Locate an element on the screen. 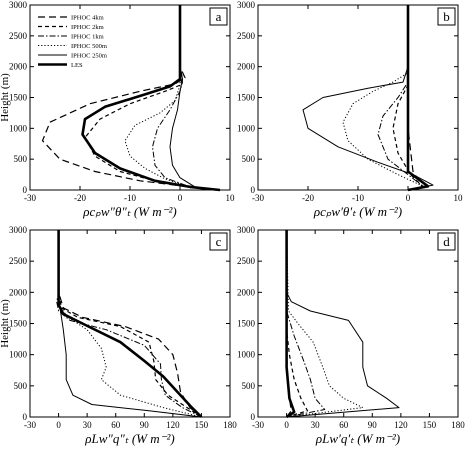  panel-a-label: a is located at coordinates (219, 16).